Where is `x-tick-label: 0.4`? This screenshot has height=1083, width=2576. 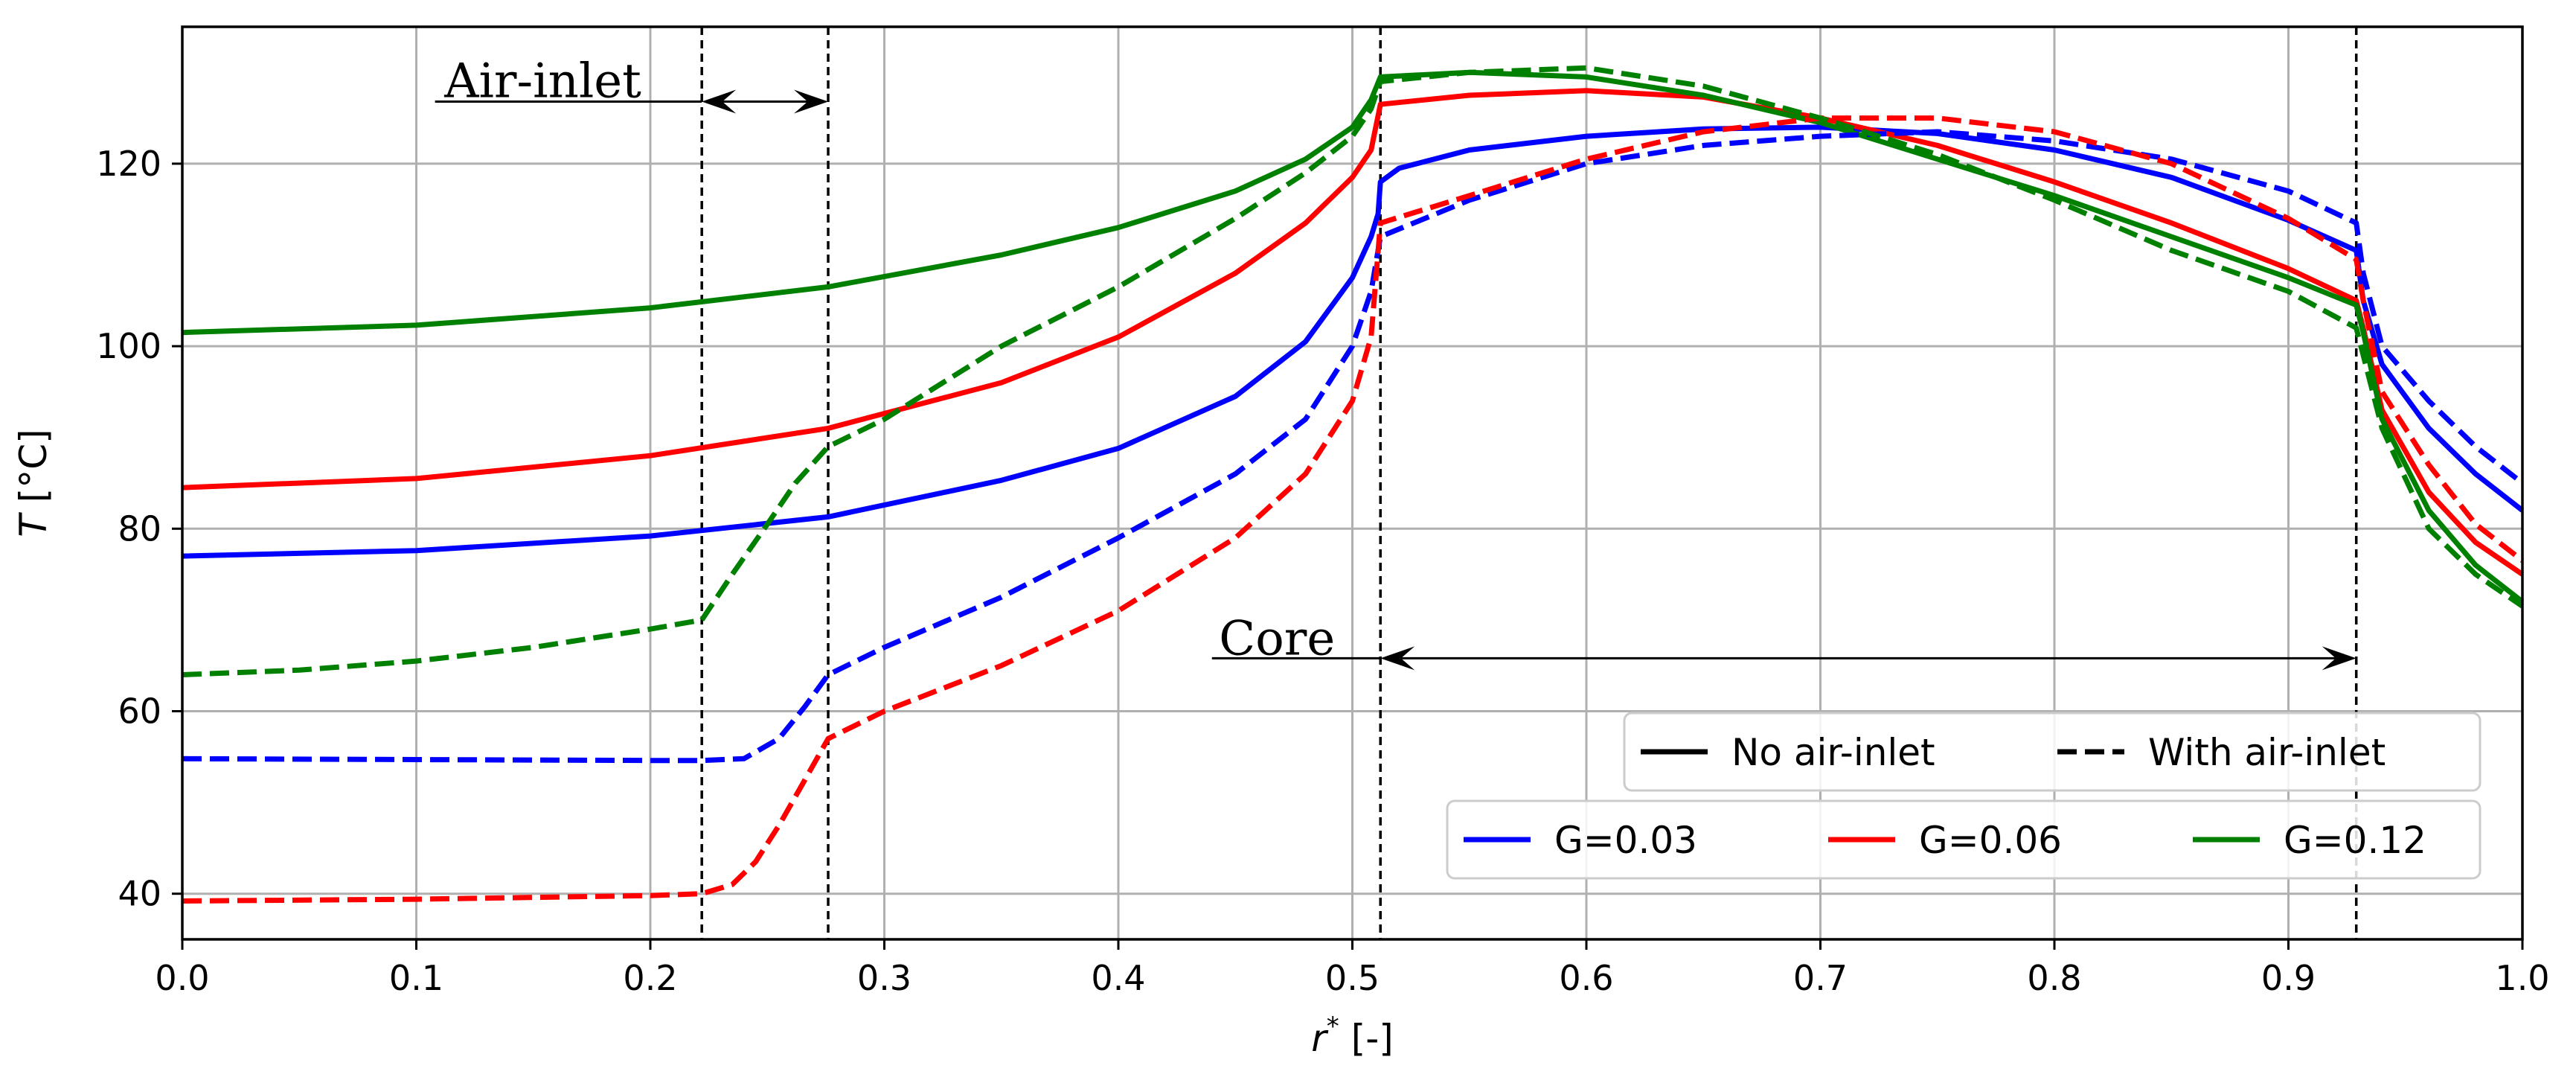 x-tick-label: 0.4 is located at coordinates (1118, 978).